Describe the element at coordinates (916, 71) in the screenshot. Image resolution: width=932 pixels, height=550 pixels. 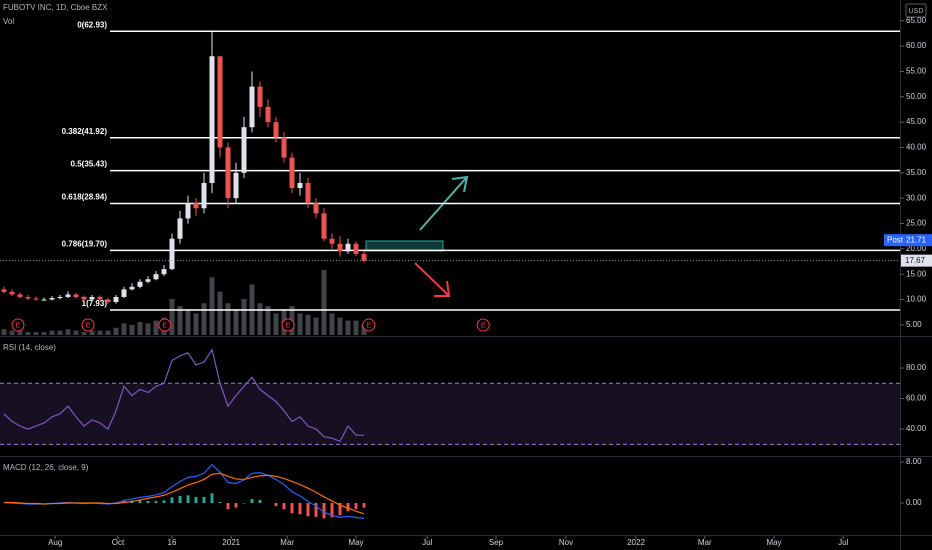
I see `y-tick-label: 55.00` at that location.